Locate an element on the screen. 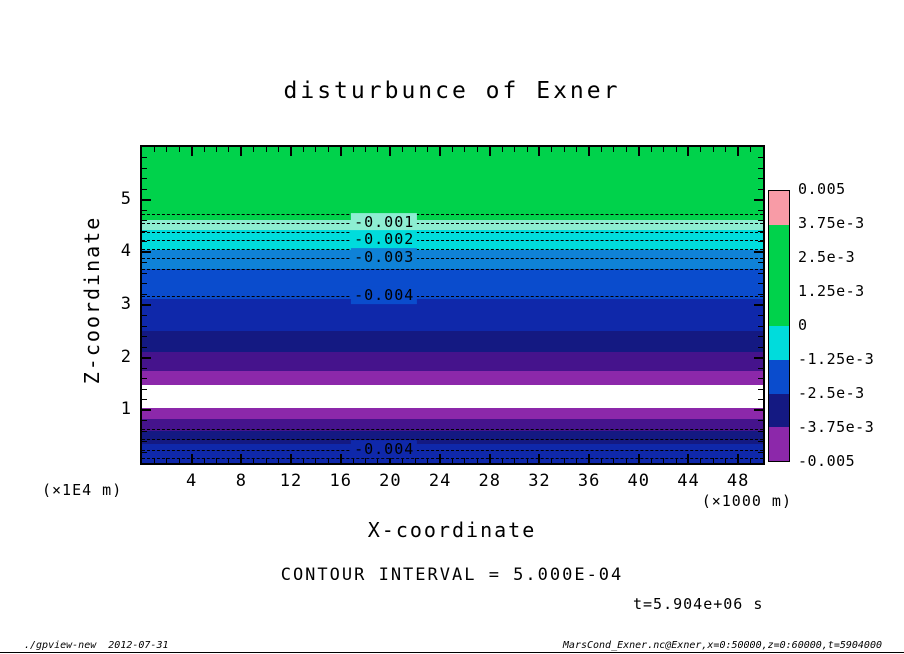 The image size is (904, 654). contour-label: -0.004 is located at coordinates (384, 295).